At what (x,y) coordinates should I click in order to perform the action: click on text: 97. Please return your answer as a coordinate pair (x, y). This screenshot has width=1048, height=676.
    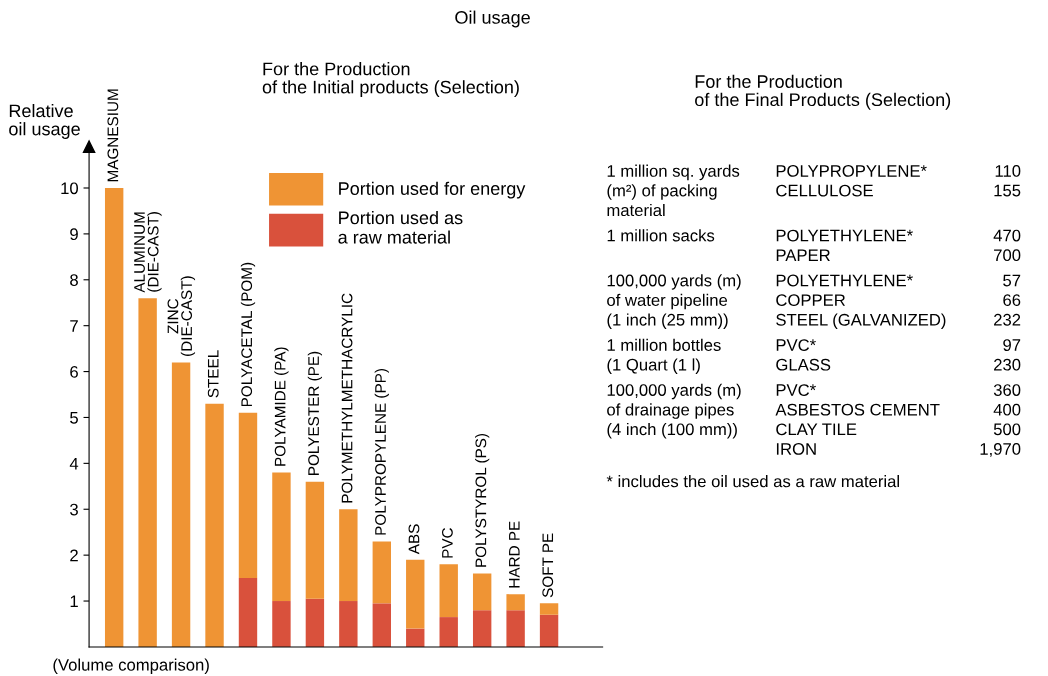
    Looking at the image, I should click on (1012, 345).